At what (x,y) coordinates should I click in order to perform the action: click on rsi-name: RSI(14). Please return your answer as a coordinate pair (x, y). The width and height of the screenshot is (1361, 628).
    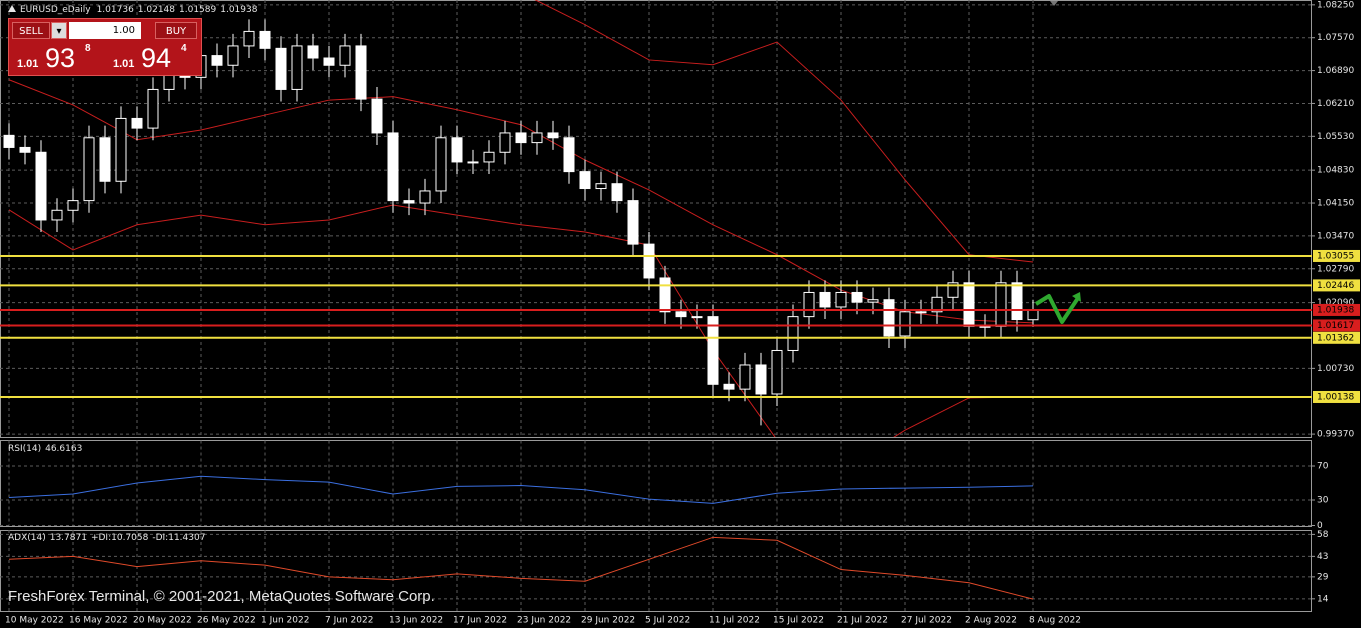
    Looking at the image, I should click on (24, 449).